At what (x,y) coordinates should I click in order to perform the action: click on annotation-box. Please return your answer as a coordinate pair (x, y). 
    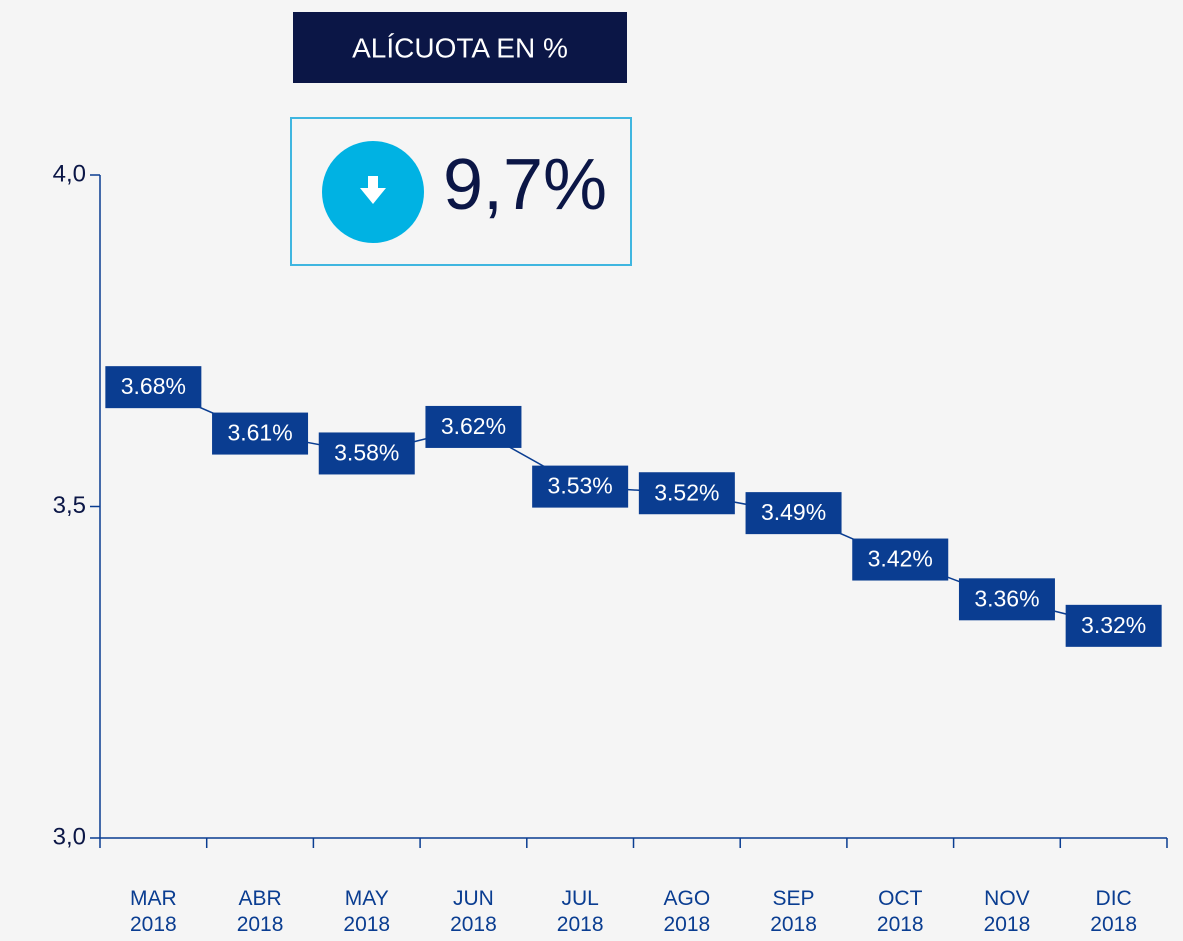
    Looking at the image, I should click on (461, 191).